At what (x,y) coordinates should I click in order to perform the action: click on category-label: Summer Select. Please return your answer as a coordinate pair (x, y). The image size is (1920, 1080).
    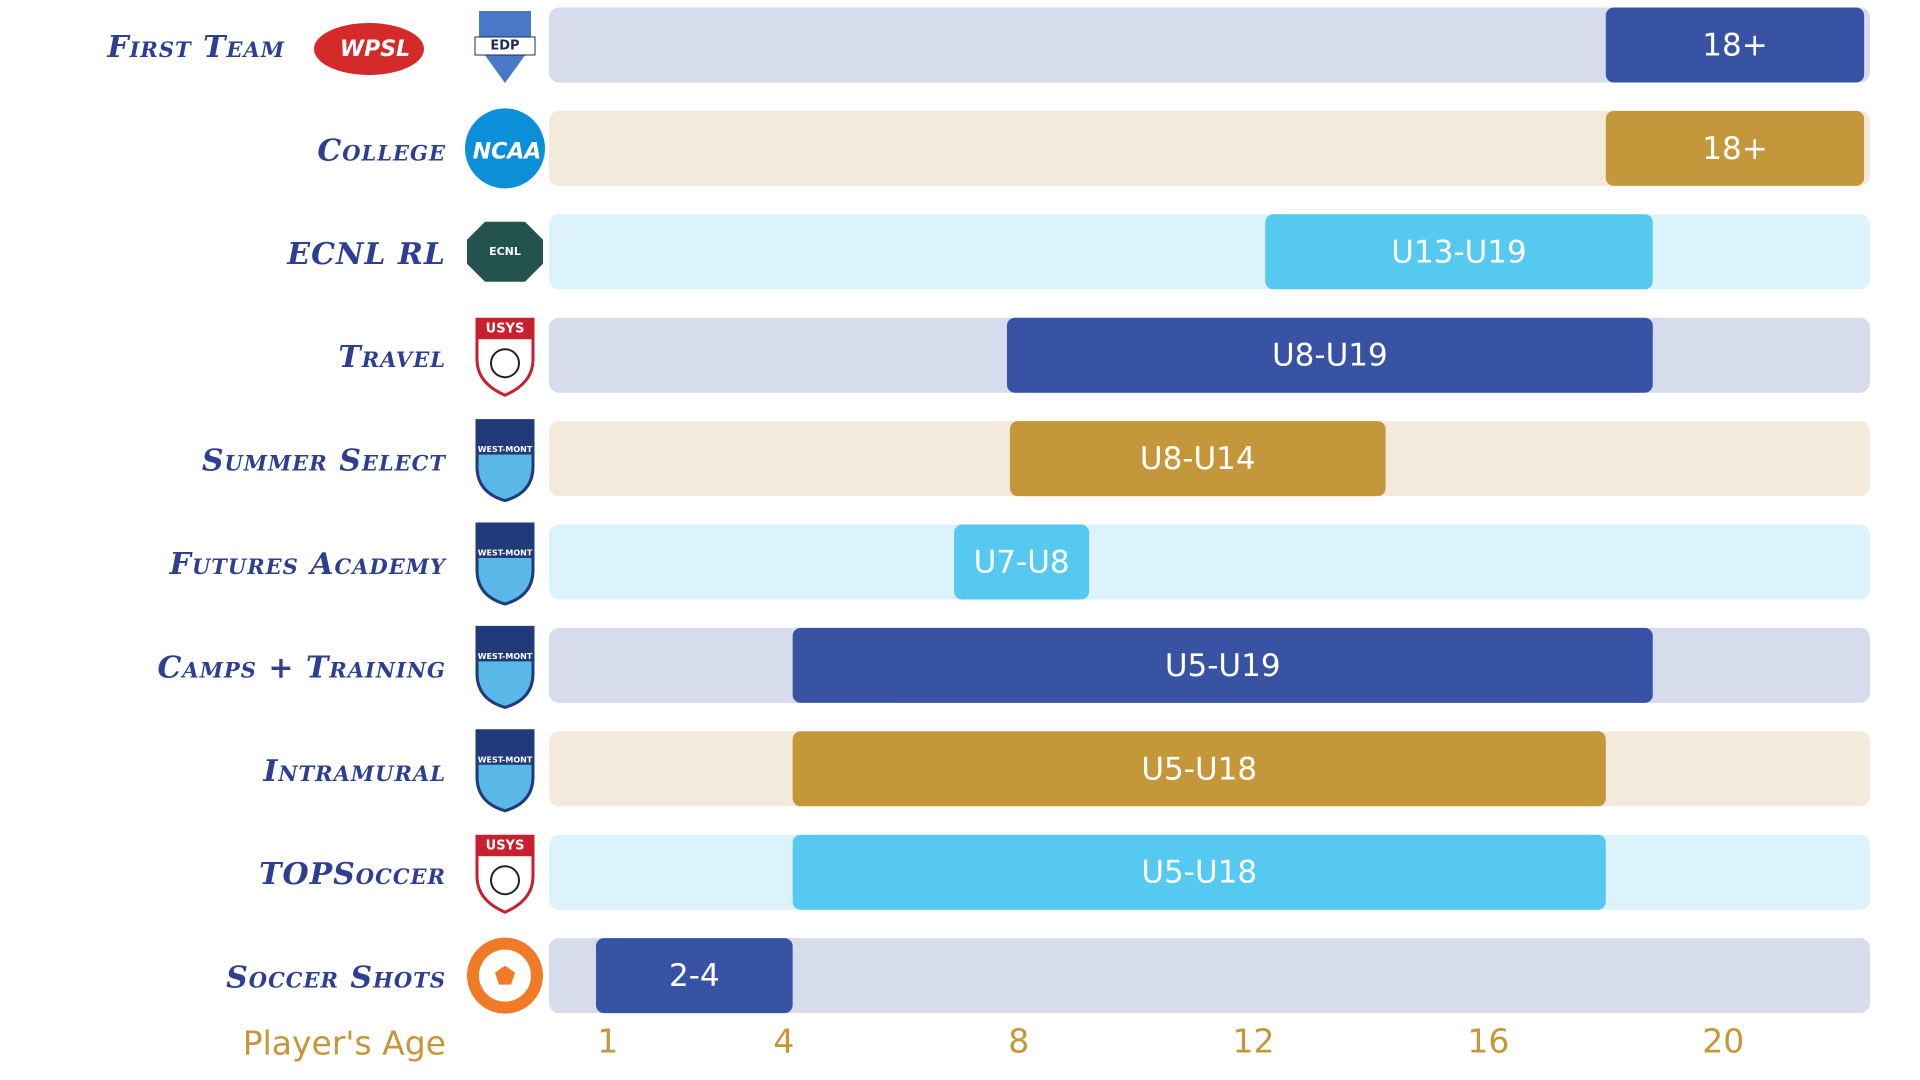
    Looking at the image, I should click on (324, 461).